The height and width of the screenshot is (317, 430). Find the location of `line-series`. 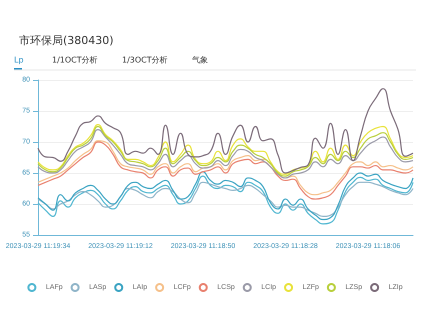

line-series is located at coordinates (225, 199).